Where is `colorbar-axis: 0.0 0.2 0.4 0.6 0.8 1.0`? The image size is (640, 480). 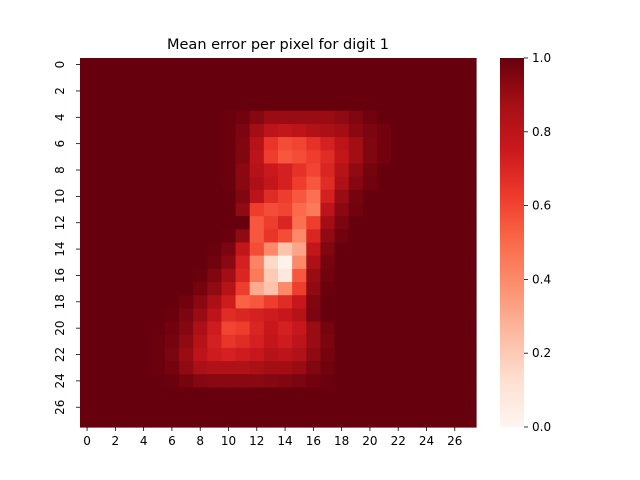 colorbar-axis: 0.0 0.2 0.4 0.6 0.8 1.0 is located at coordinates (537, 242).